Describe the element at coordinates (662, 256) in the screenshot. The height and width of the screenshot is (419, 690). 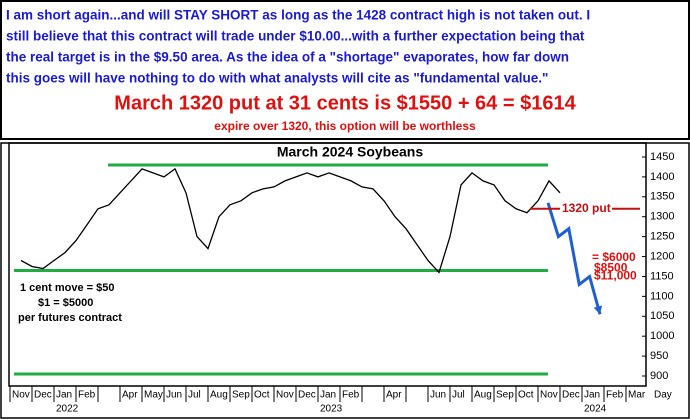
I see `y-tick-label: 1200` at that location.